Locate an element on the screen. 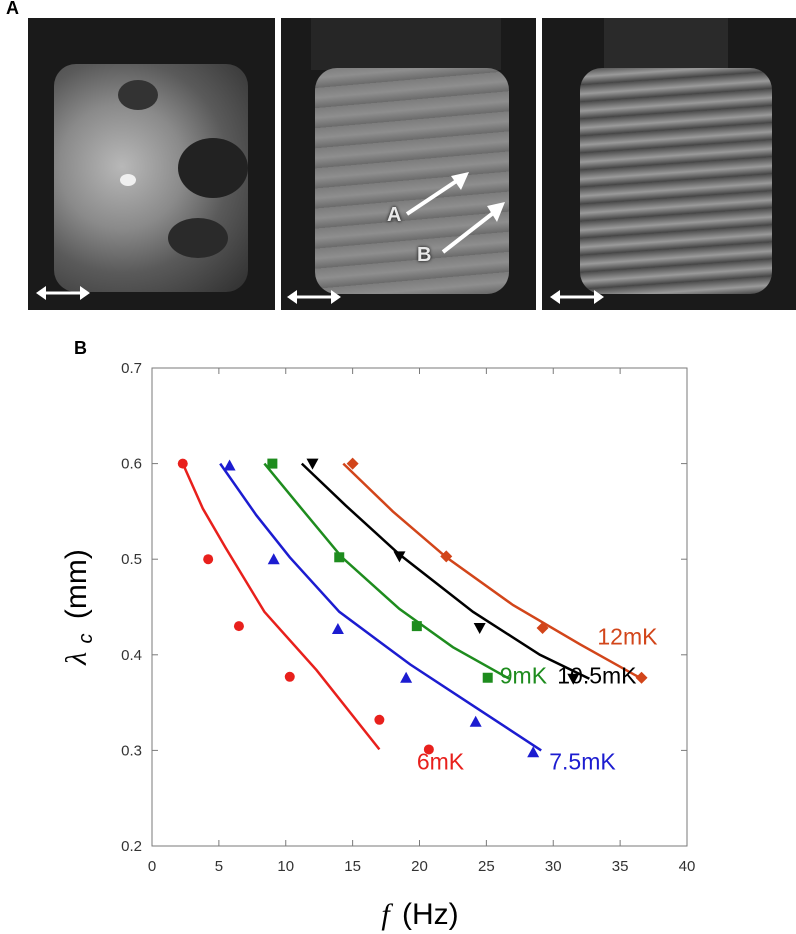 The image size is (796, 934). series-label-12mK: 12mK is located at coordinates (627, 636).